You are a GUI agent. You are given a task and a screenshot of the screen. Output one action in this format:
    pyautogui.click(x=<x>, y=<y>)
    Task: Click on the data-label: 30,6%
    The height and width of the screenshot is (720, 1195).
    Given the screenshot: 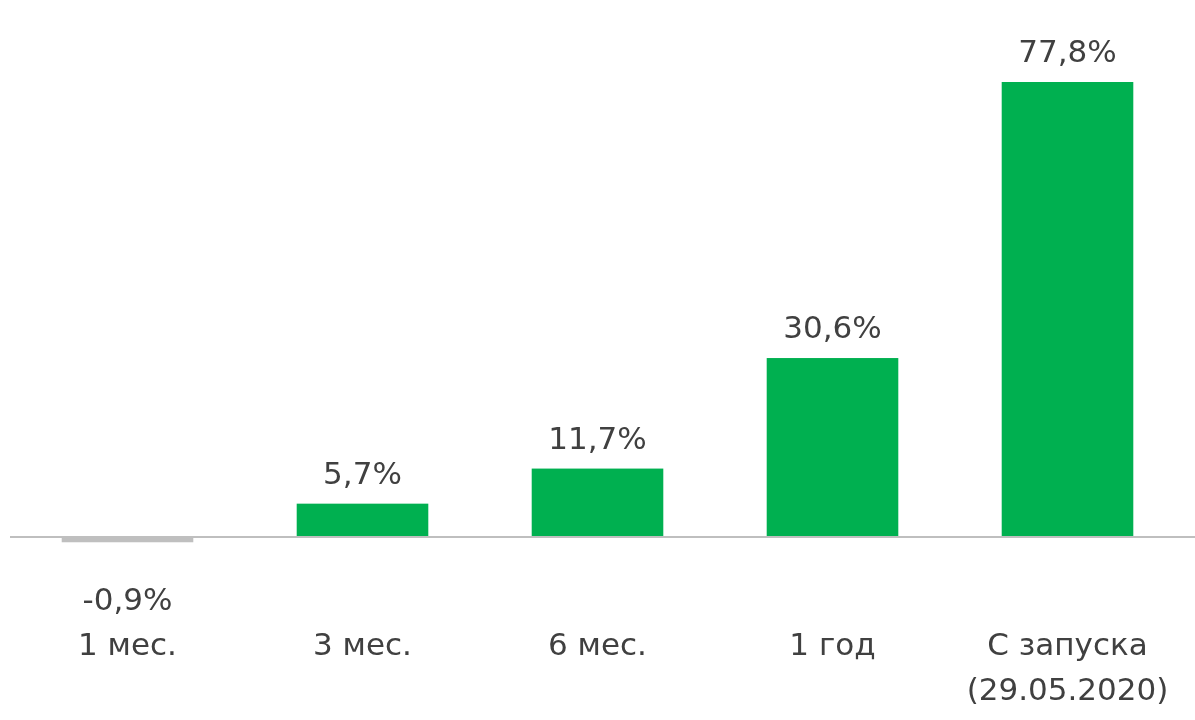 What is the action you would take?
    pyautogui.click(x=832, y=327)
    